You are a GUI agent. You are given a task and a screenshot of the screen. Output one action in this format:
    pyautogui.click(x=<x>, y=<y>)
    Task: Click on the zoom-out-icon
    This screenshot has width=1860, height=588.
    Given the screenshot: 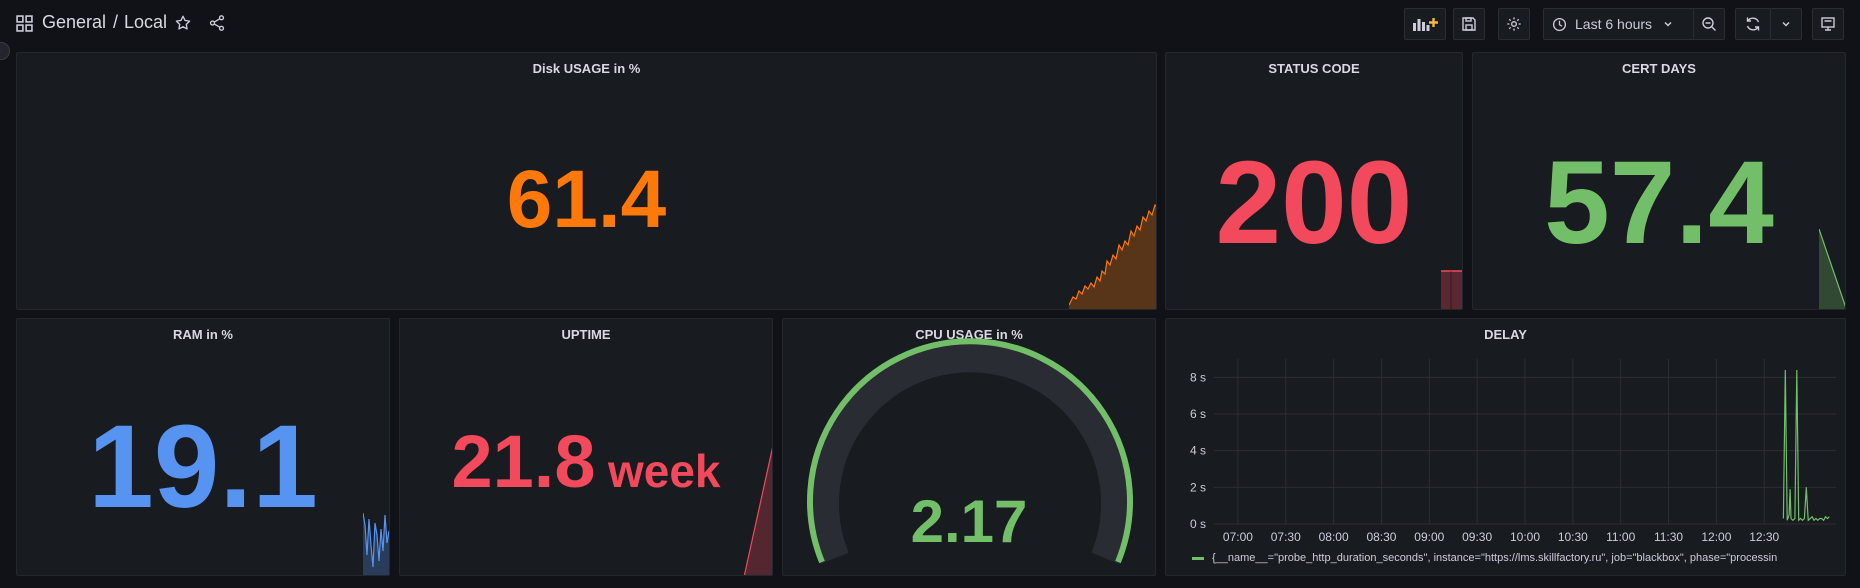 What is the action you would take?
    pyautogui.click(x=1709, y=24)
    